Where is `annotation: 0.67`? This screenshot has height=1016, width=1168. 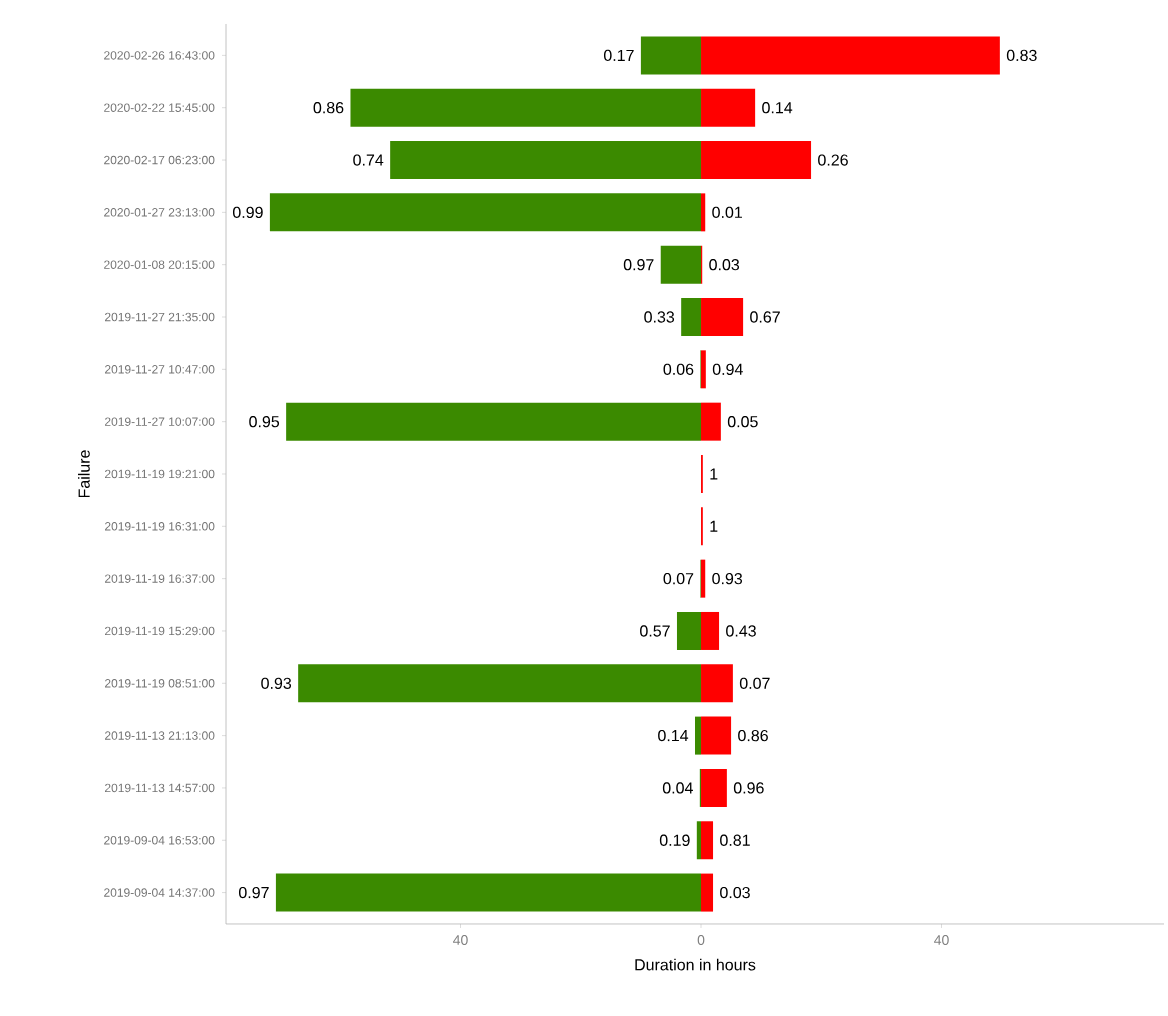 annotation: 0.67 is located at coordinates (765, 317).